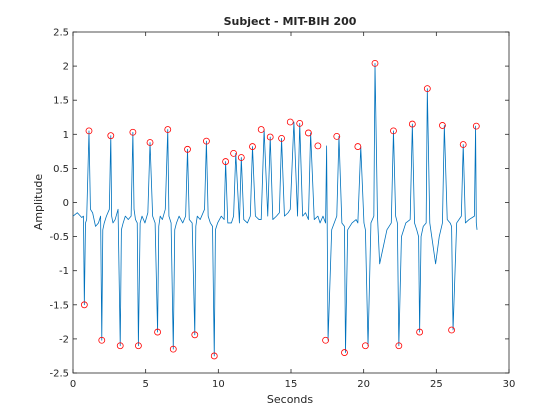 This screenshot has width=560, height=420. Describe the element at coordinates (38, 202) in the screenshot. I see `y-axis-label: Amplitude` at that location.